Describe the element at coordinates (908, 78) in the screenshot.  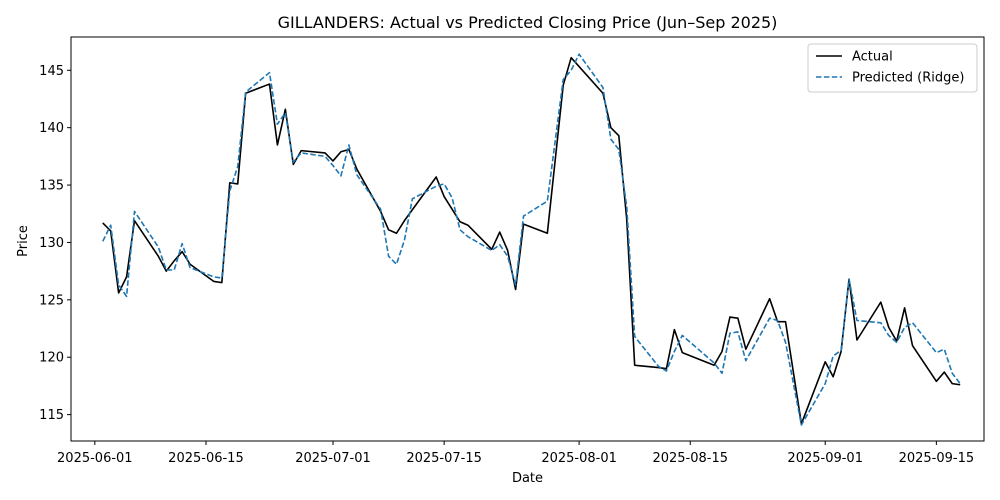
I see `legend-label-predicted: Predicted (Ridge)` at that location.